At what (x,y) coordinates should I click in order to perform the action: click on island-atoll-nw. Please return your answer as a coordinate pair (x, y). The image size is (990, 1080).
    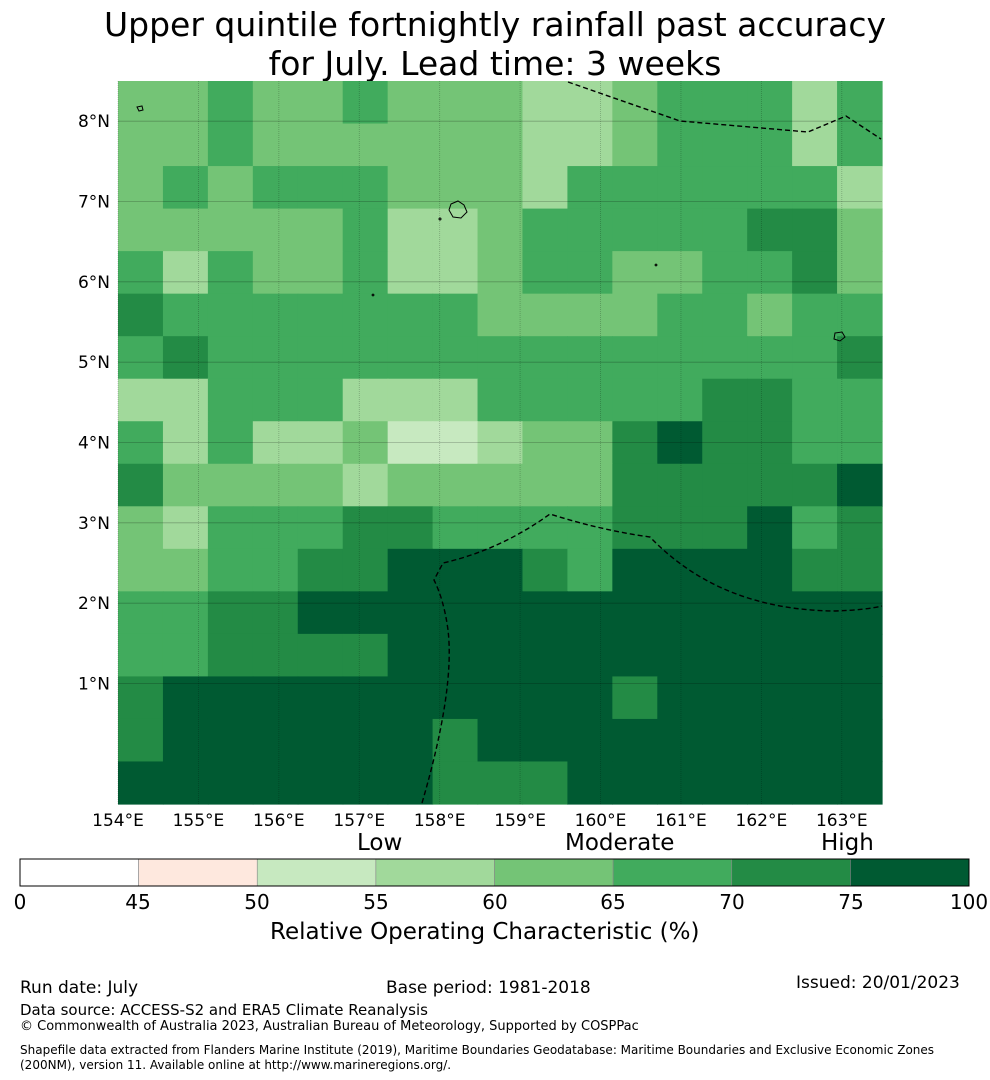
    Looking at the image, I should click on (140, 108).